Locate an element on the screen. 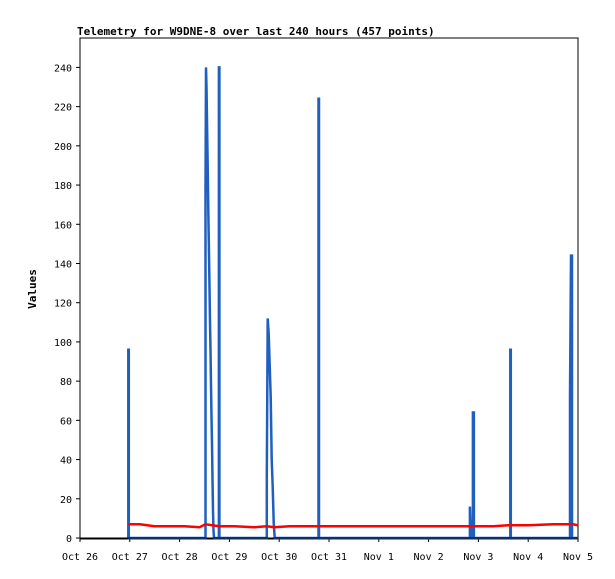 The height and width of the screenshot is (579, 615). x-tick-label: Nov 4 is located at coordinates (528, 557).